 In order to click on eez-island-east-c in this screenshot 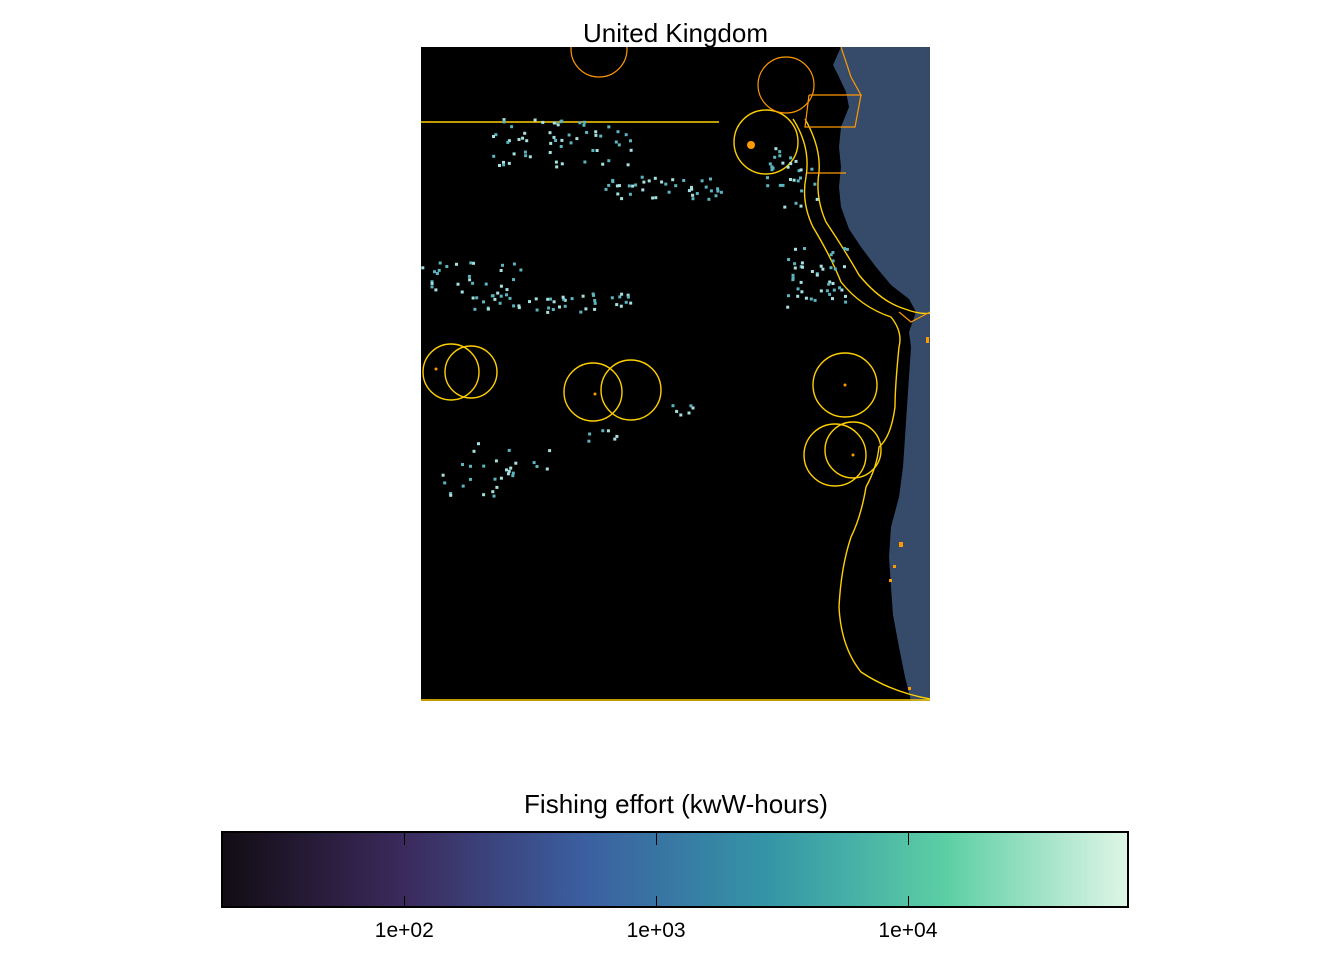, I will do `click(853, 450)`.